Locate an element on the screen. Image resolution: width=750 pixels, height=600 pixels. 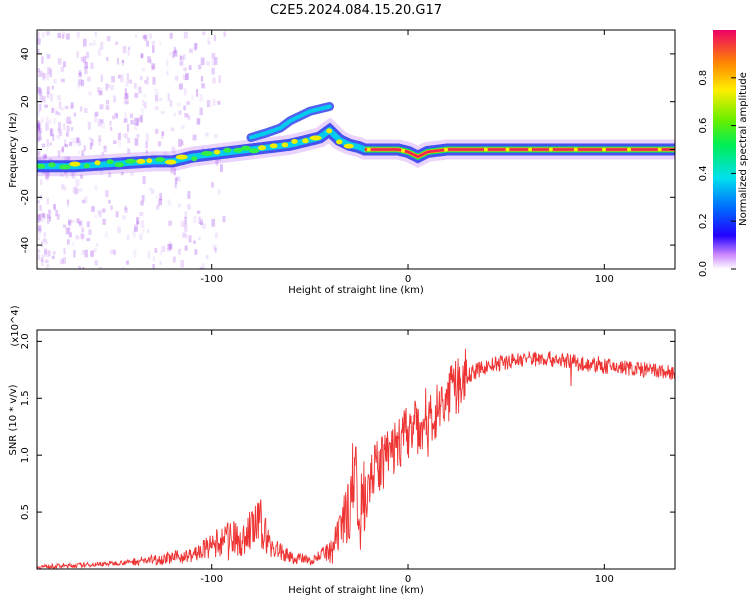
colorbar-gradient is located at coordinates (724, 149).